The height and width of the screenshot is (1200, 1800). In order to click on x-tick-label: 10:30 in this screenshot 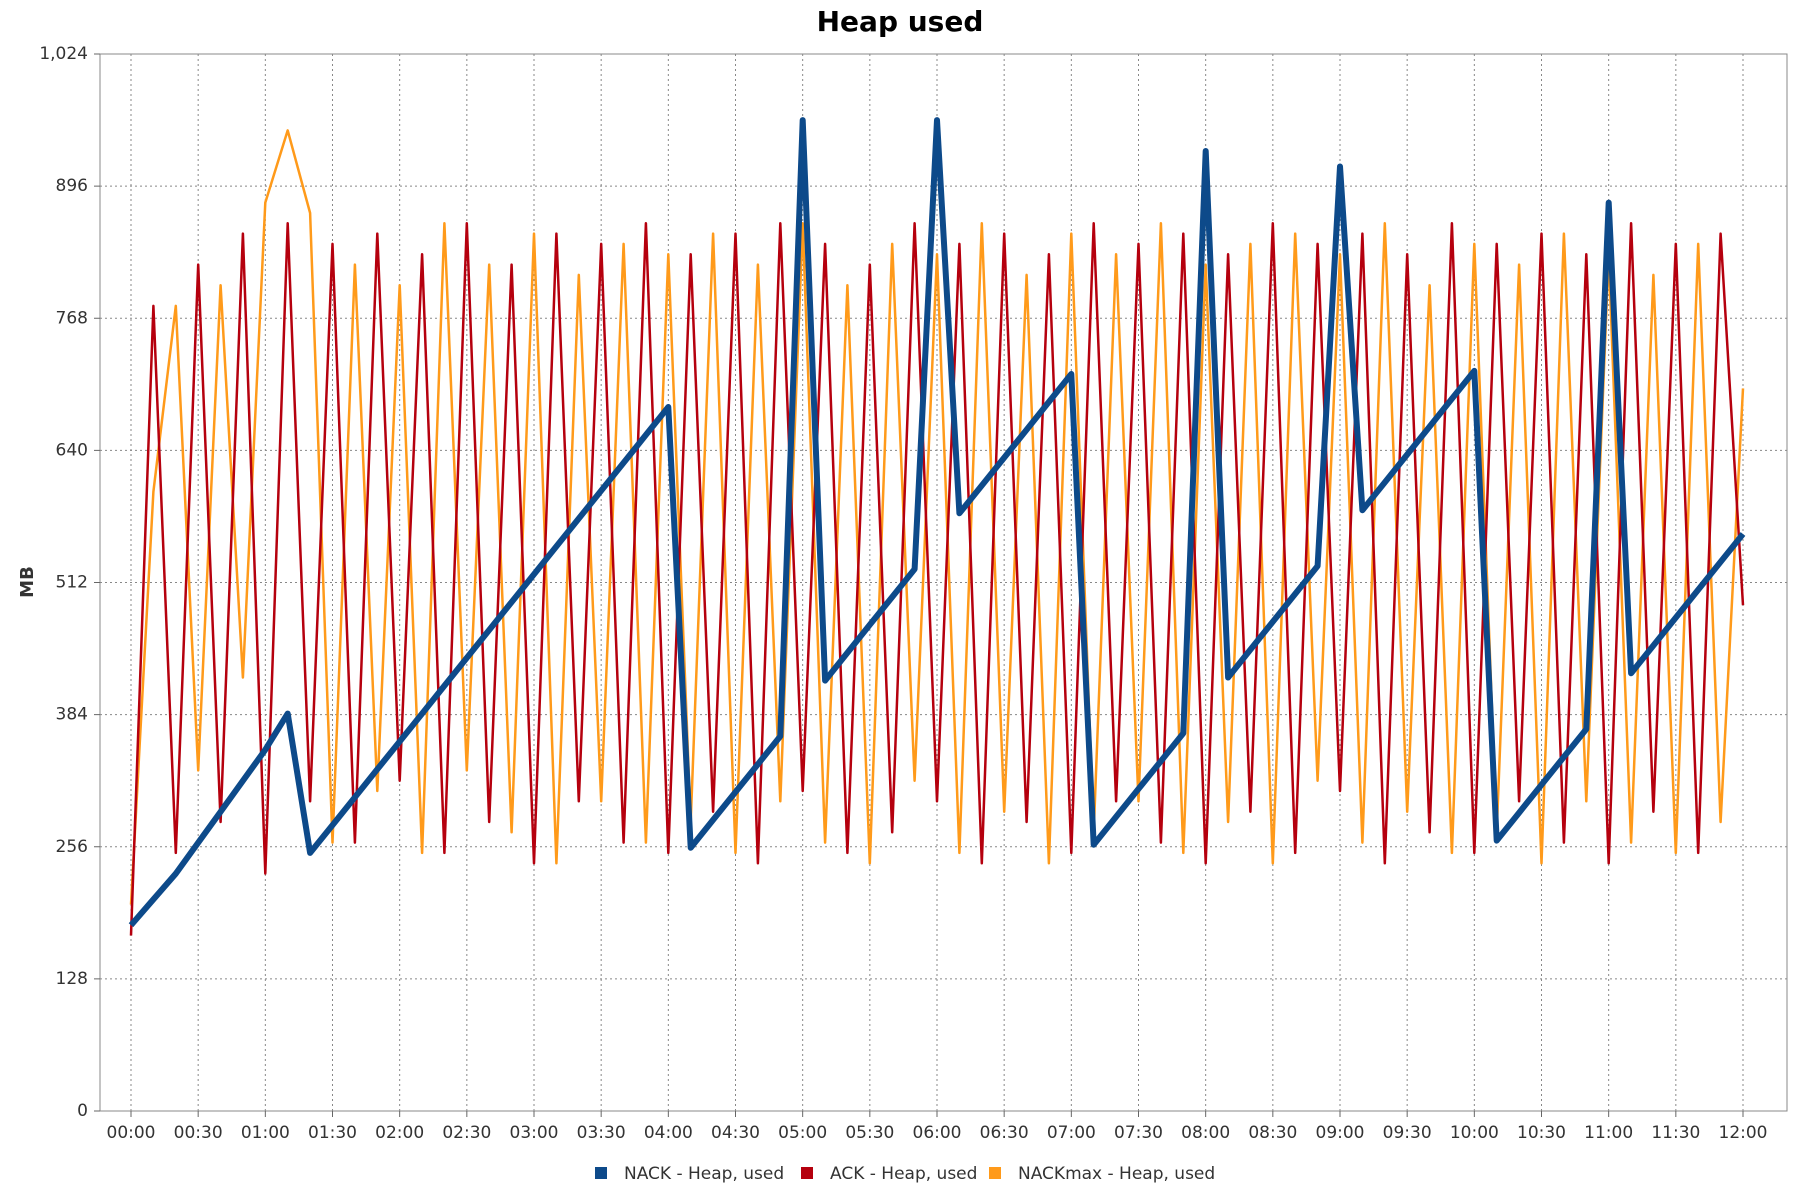, I will do `click(1541, 1133)`.